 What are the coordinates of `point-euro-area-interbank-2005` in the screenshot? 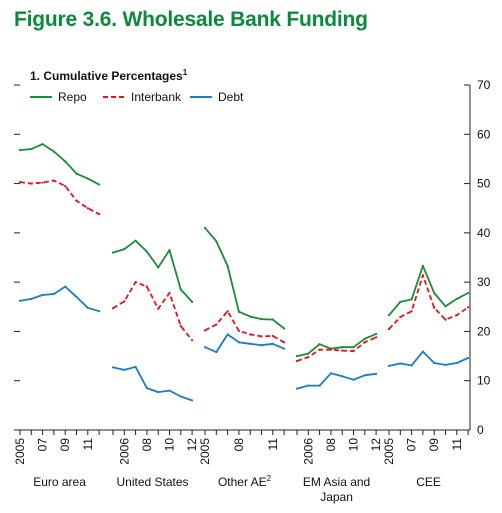 It's located at (20, 182).